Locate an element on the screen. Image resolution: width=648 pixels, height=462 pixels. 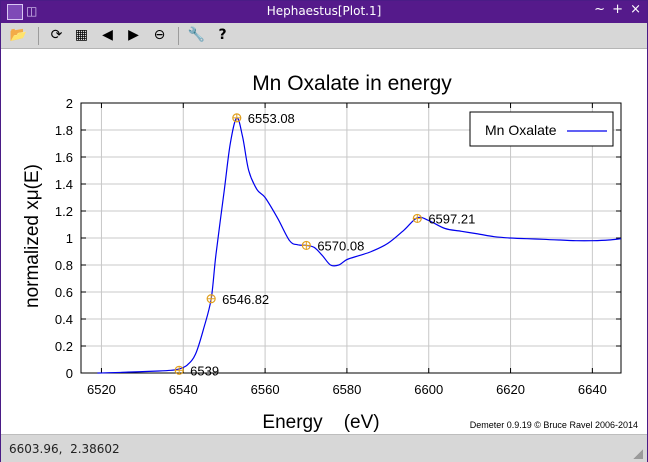
y-tick-label: 0 is located at coordinates (69, 373).